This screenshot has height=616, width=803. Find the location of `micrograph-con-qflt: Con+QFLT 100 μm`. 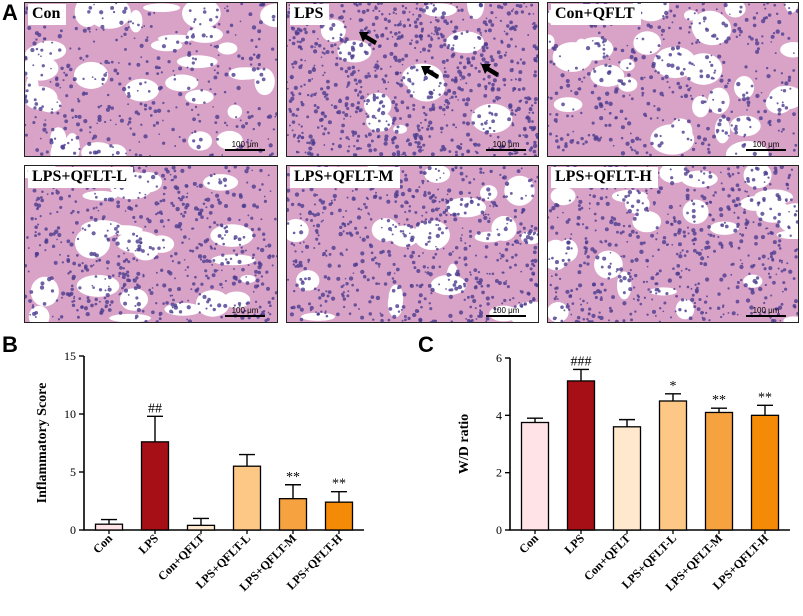

micrograph-con-qflt: Con+QFLT 100 μm is located at coordinates (673, 79).